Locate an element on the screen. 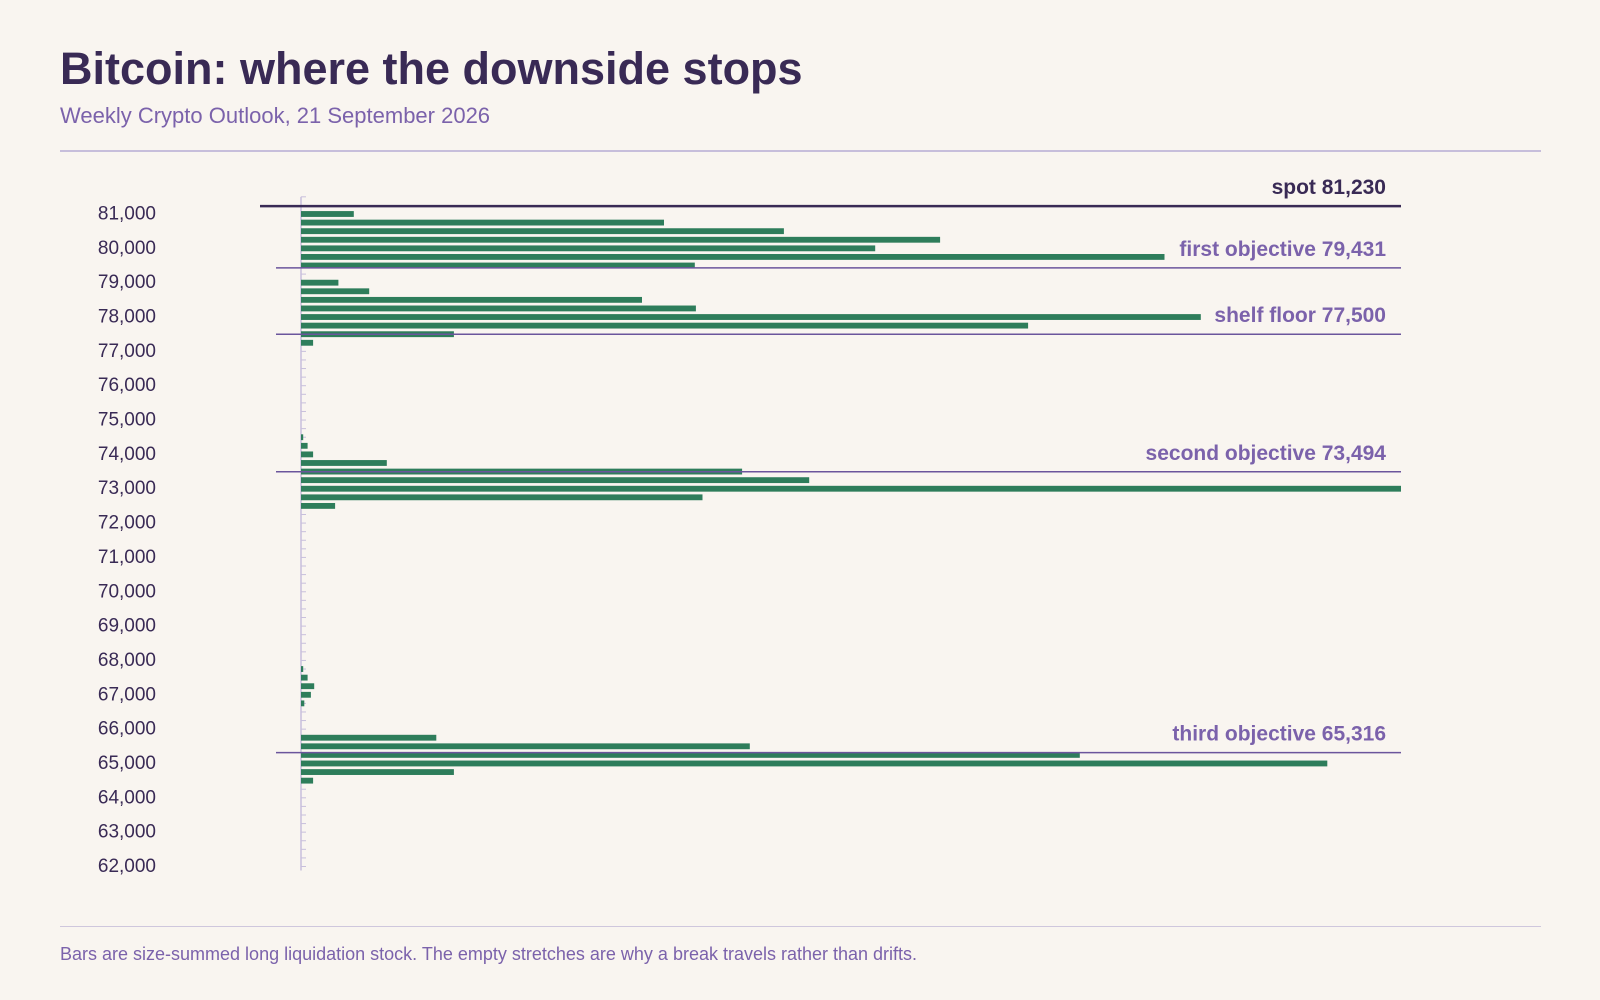 This screenshot has width=1600, height=1000. y-tick-label: 66,000 is located at coordinates (127, 729).